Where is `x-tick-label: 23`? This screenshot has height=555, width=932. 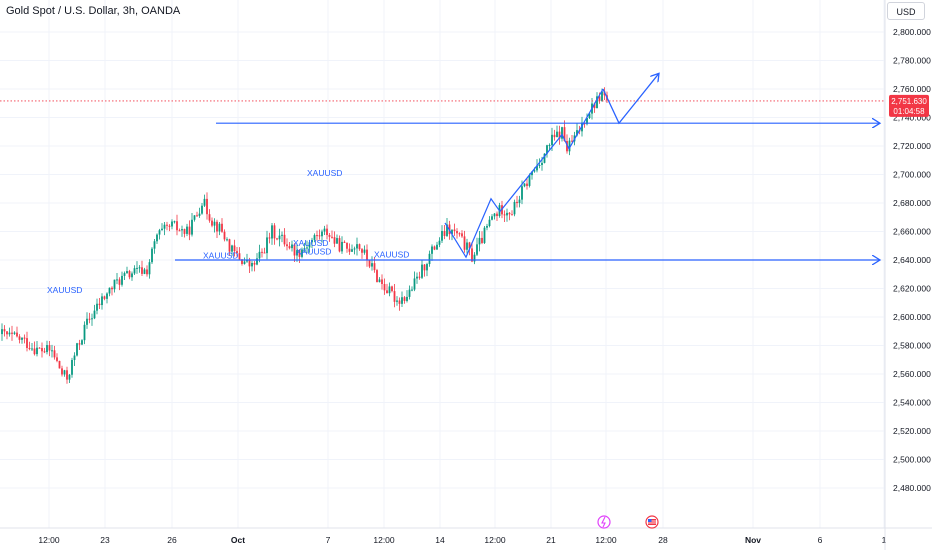 x-tick-label: 23 is located at coordinates (105, 540).